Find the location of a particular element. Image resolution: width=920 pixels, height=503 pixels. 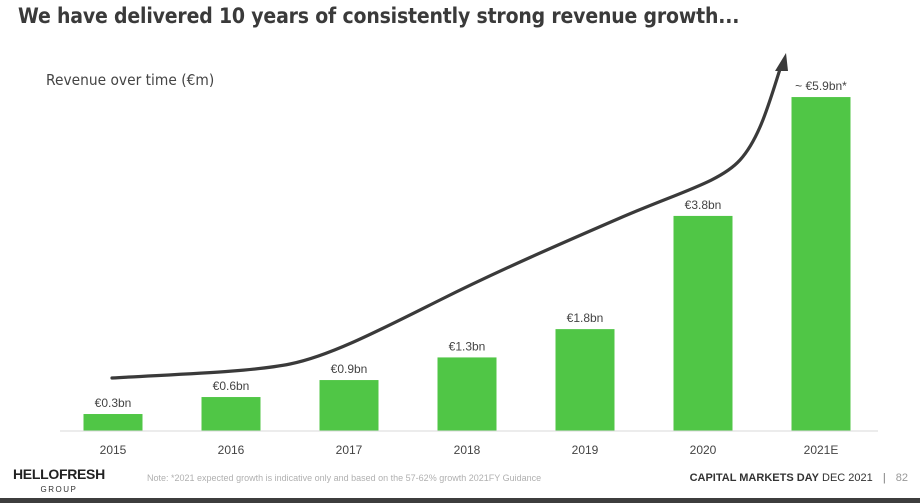

data-label-2021E: ~ €5.9bn* is located at coordinates (821, 86).